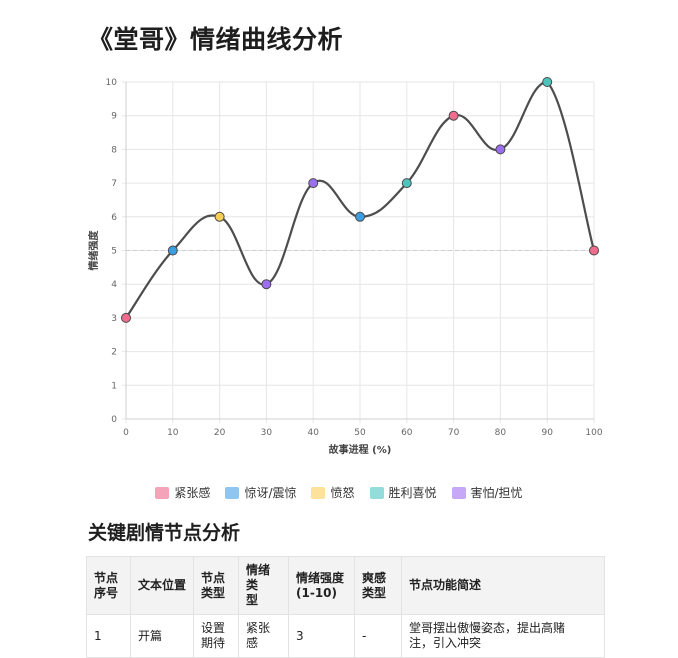 The width and height of the screenshot is (678, 658). Describe the element at coordinates (220, 433) in the screenshot. I see `x-tick-label: 20` at that location.